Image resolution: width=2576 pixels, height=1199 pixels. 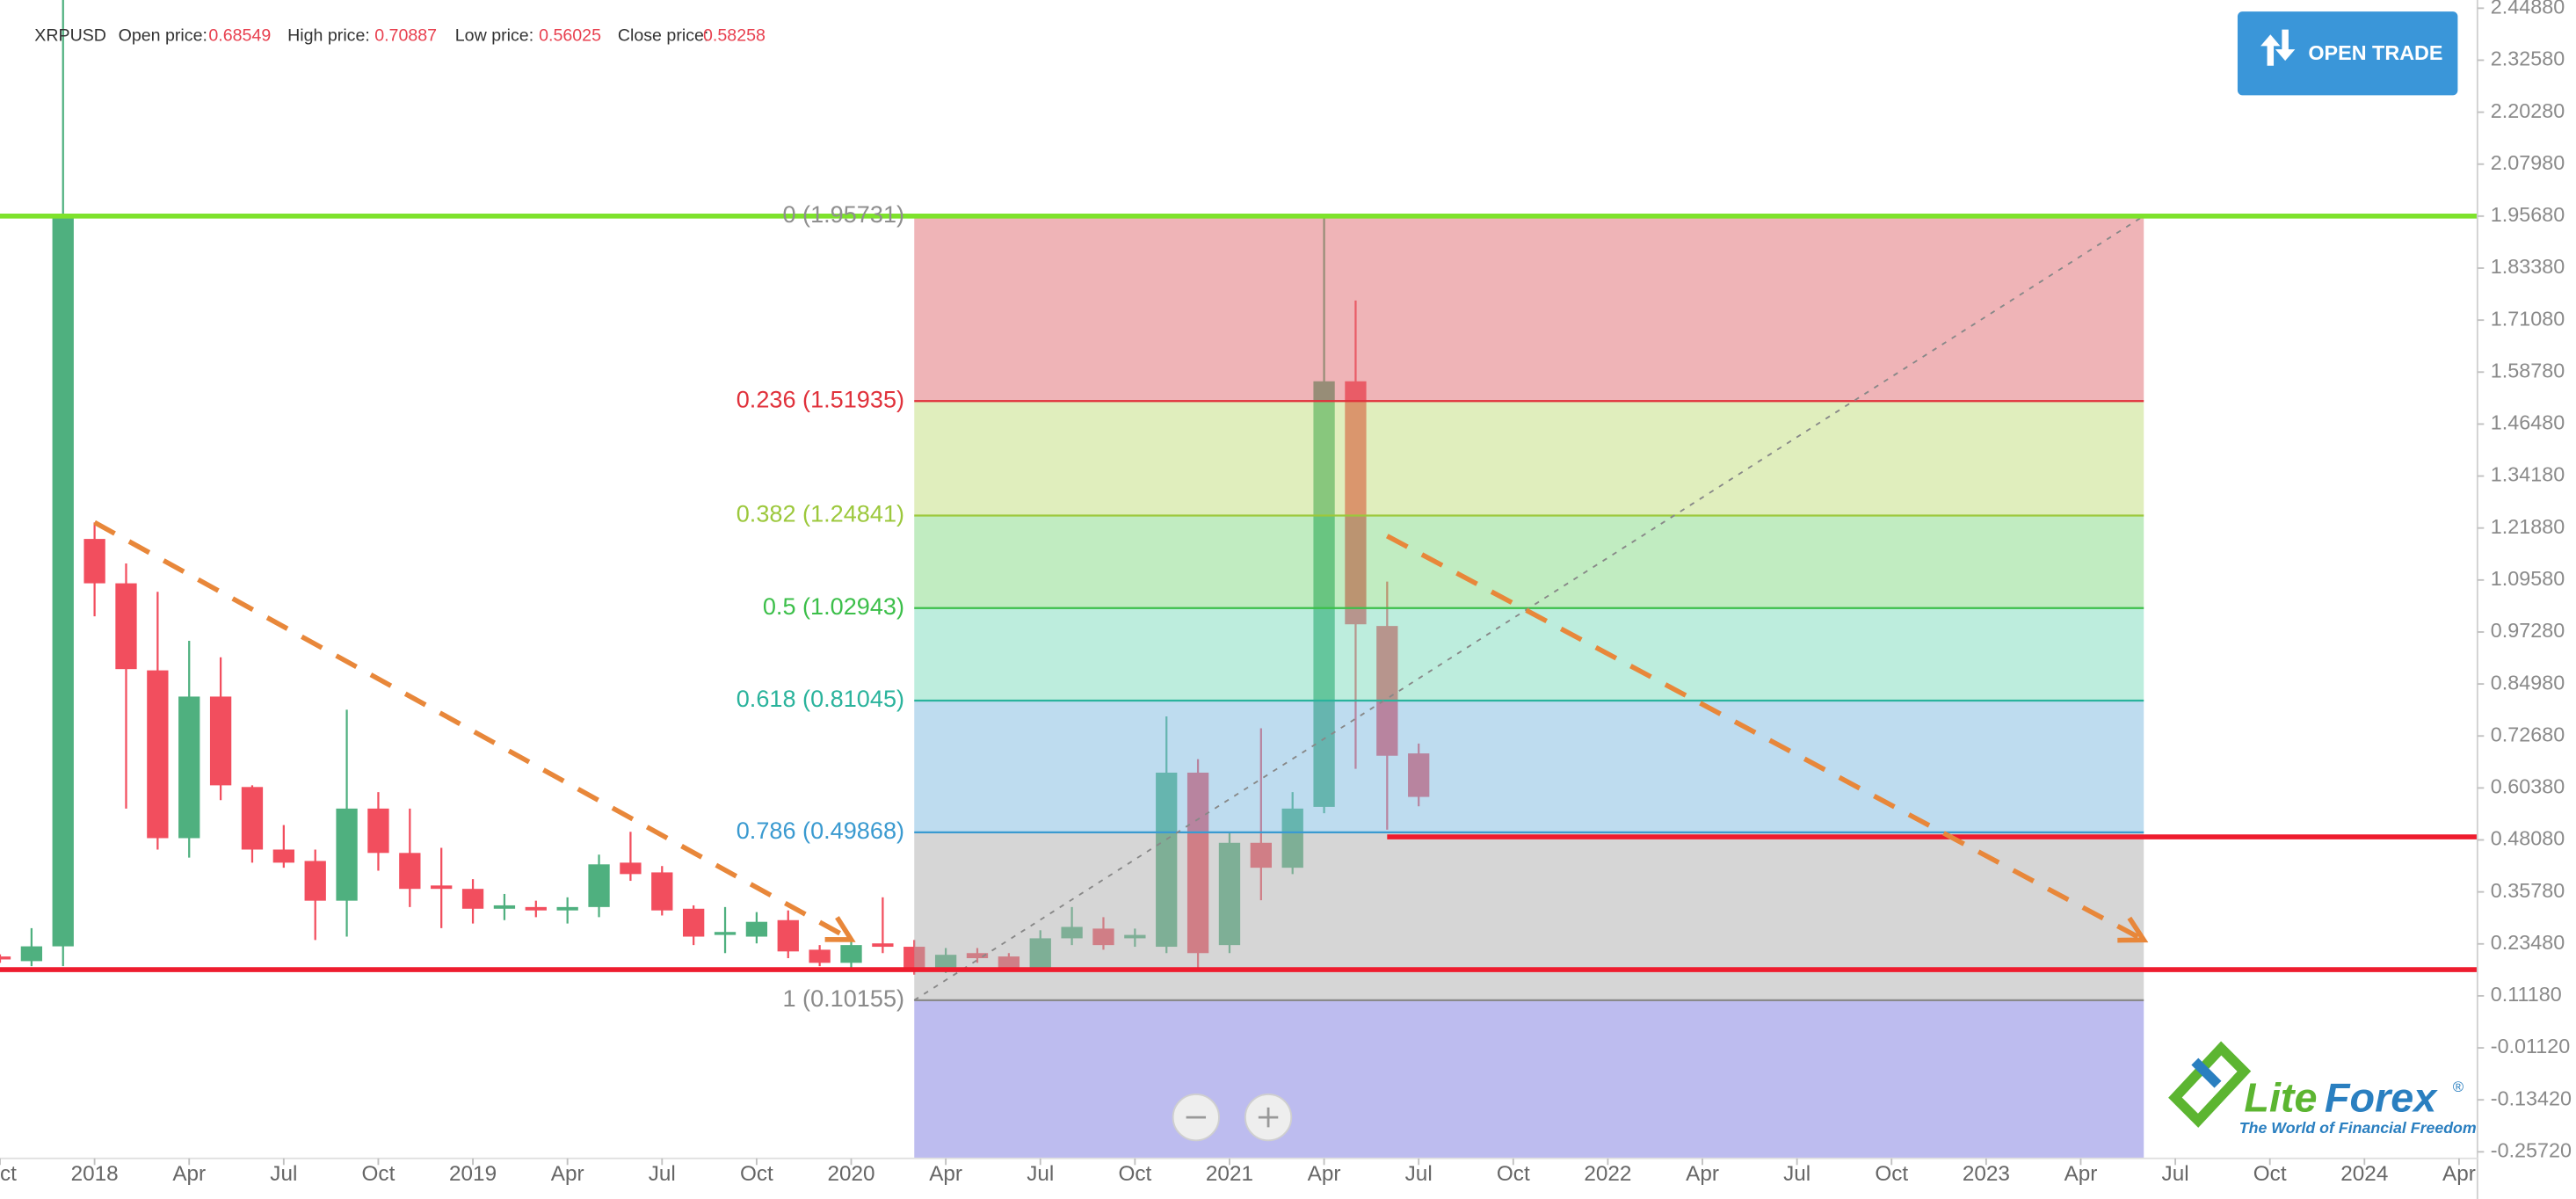 What do you see at coordinates (820, 513) in the screenshot?
I see `fib-level-label: 0.382 (1.24841)` at bounding box center [820, 513].